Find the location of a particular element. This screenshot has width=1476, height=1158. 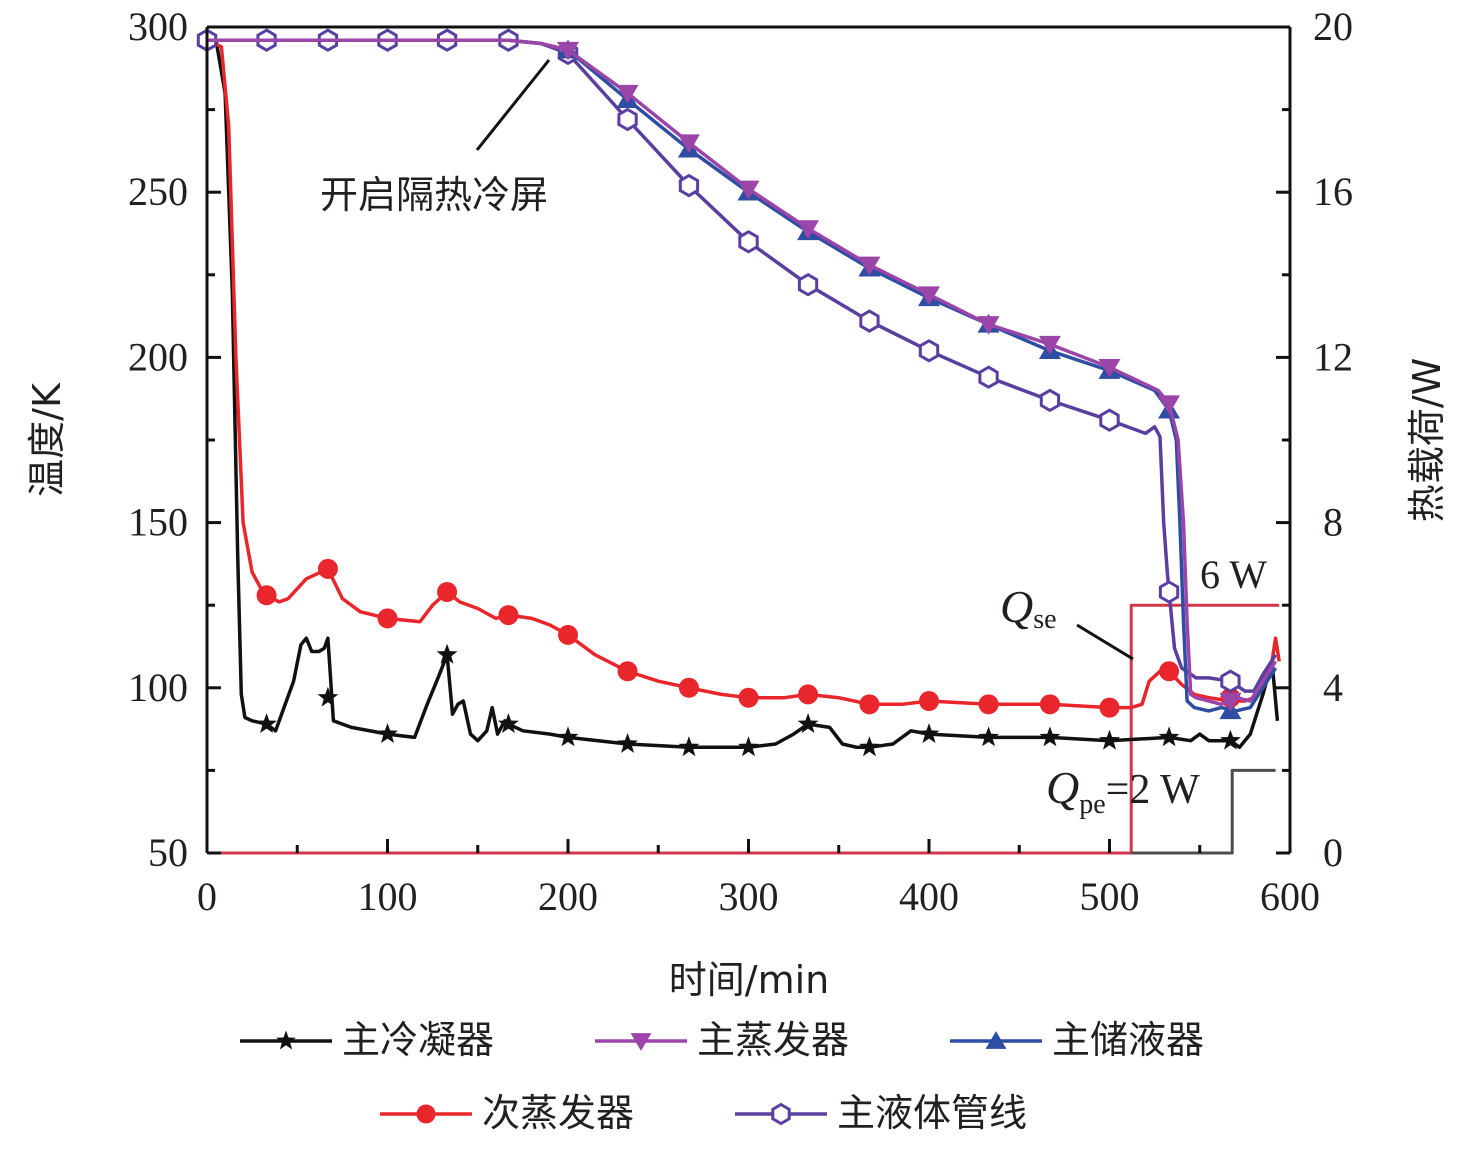

x-axis-title: 时间/min is located at coordinates (749, 980).